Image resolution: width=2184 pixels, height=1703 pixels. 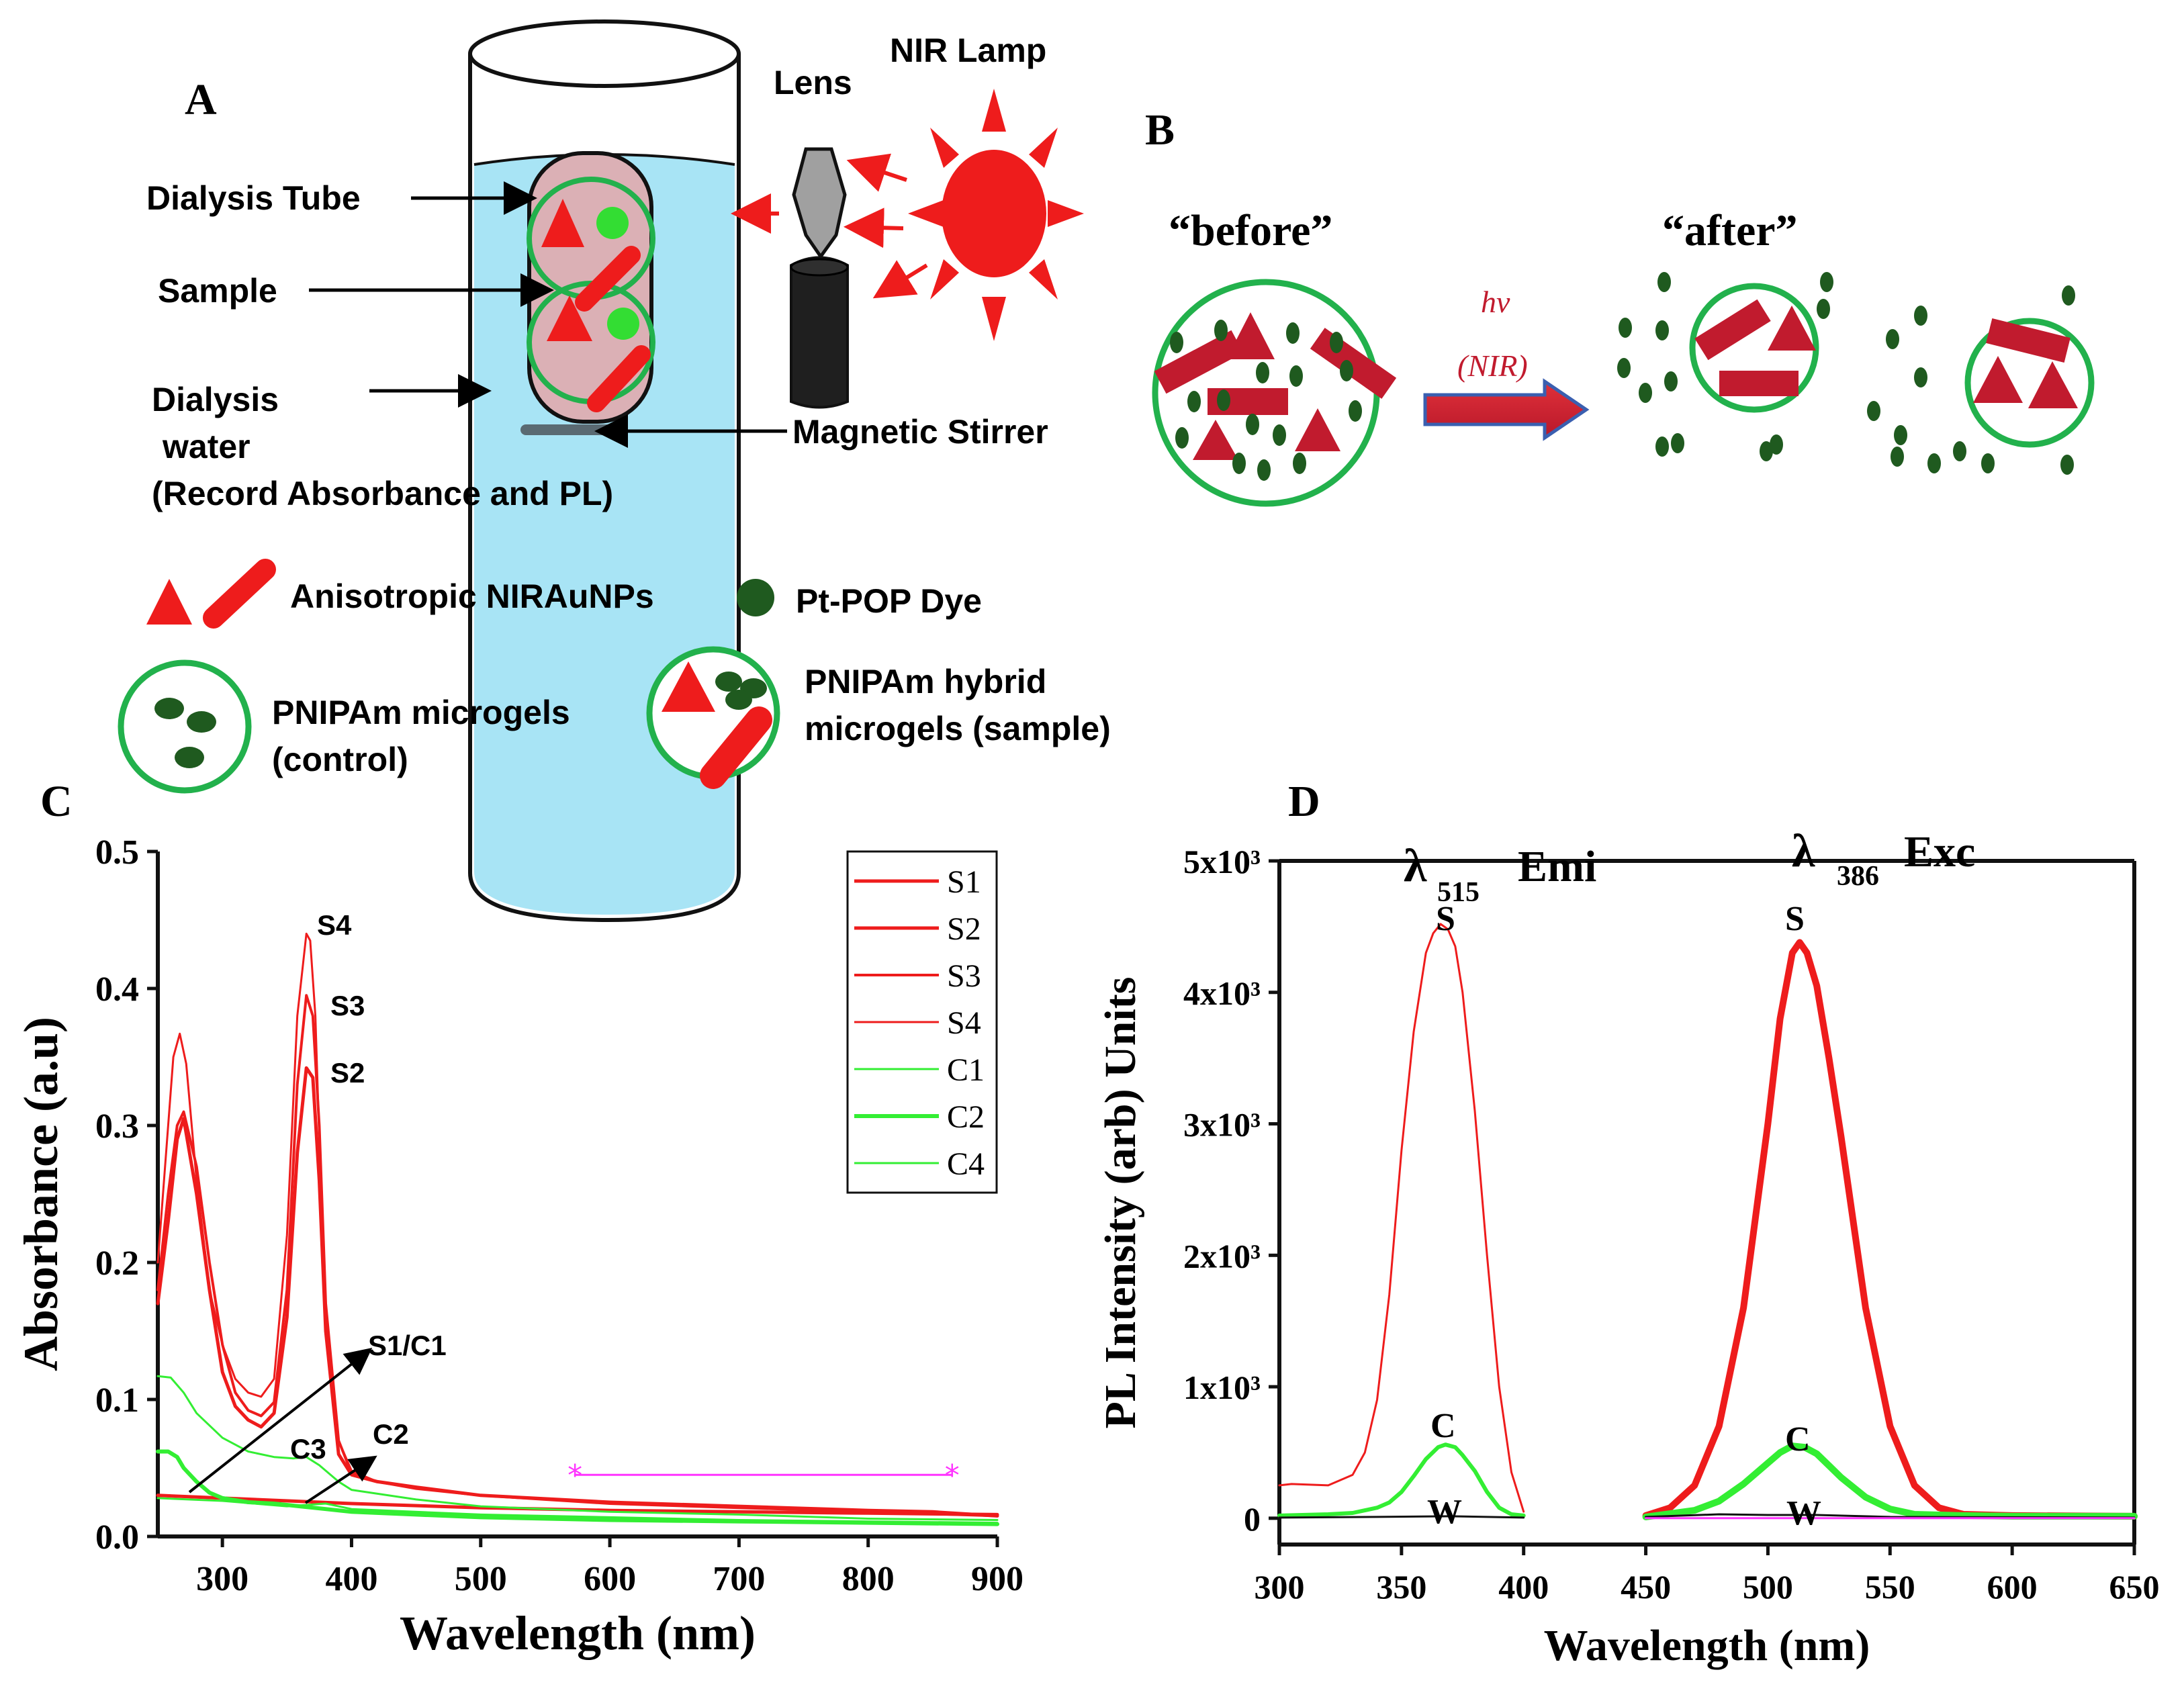 I want to click on lens-icon, so click(x=820, y=203).